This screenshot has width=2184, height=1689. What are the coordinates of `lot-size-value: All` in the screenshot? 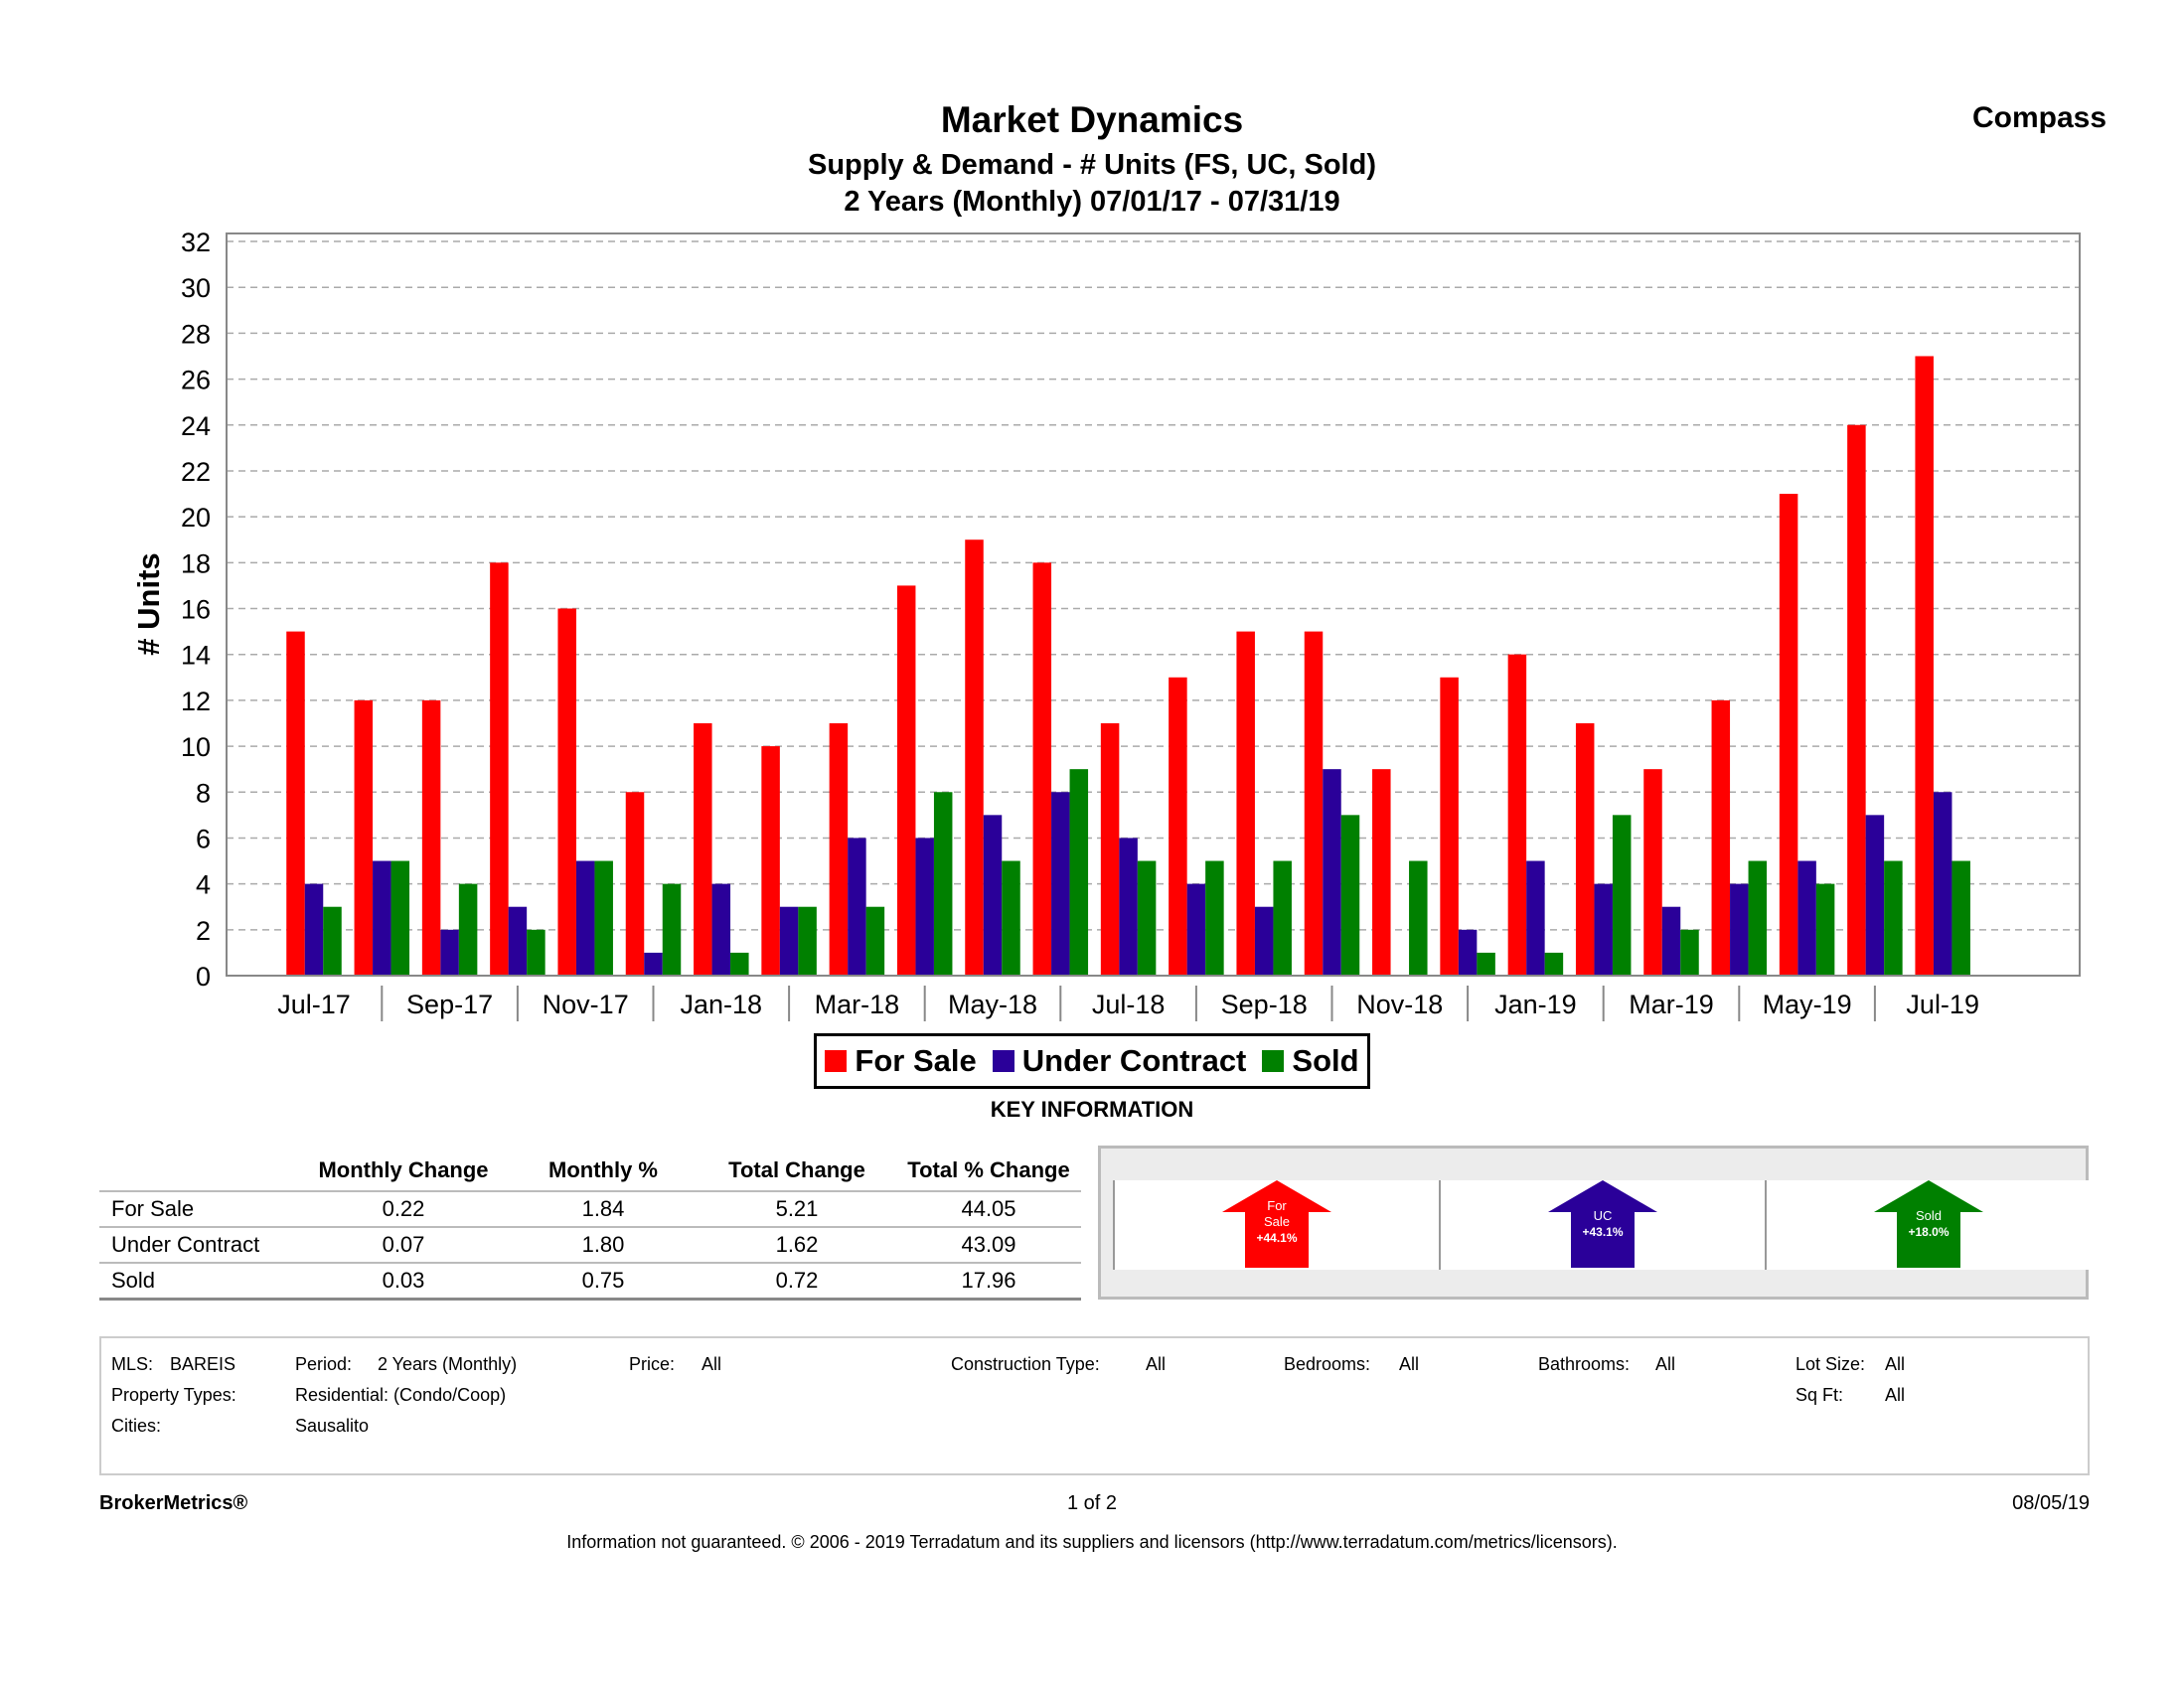 It's located at (1895, 1364).